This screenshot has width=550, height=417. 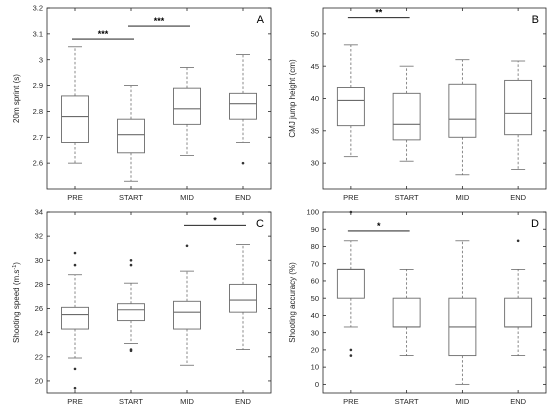 I want to click on y-tick-label-d: 60, so click(x=315, y=281).